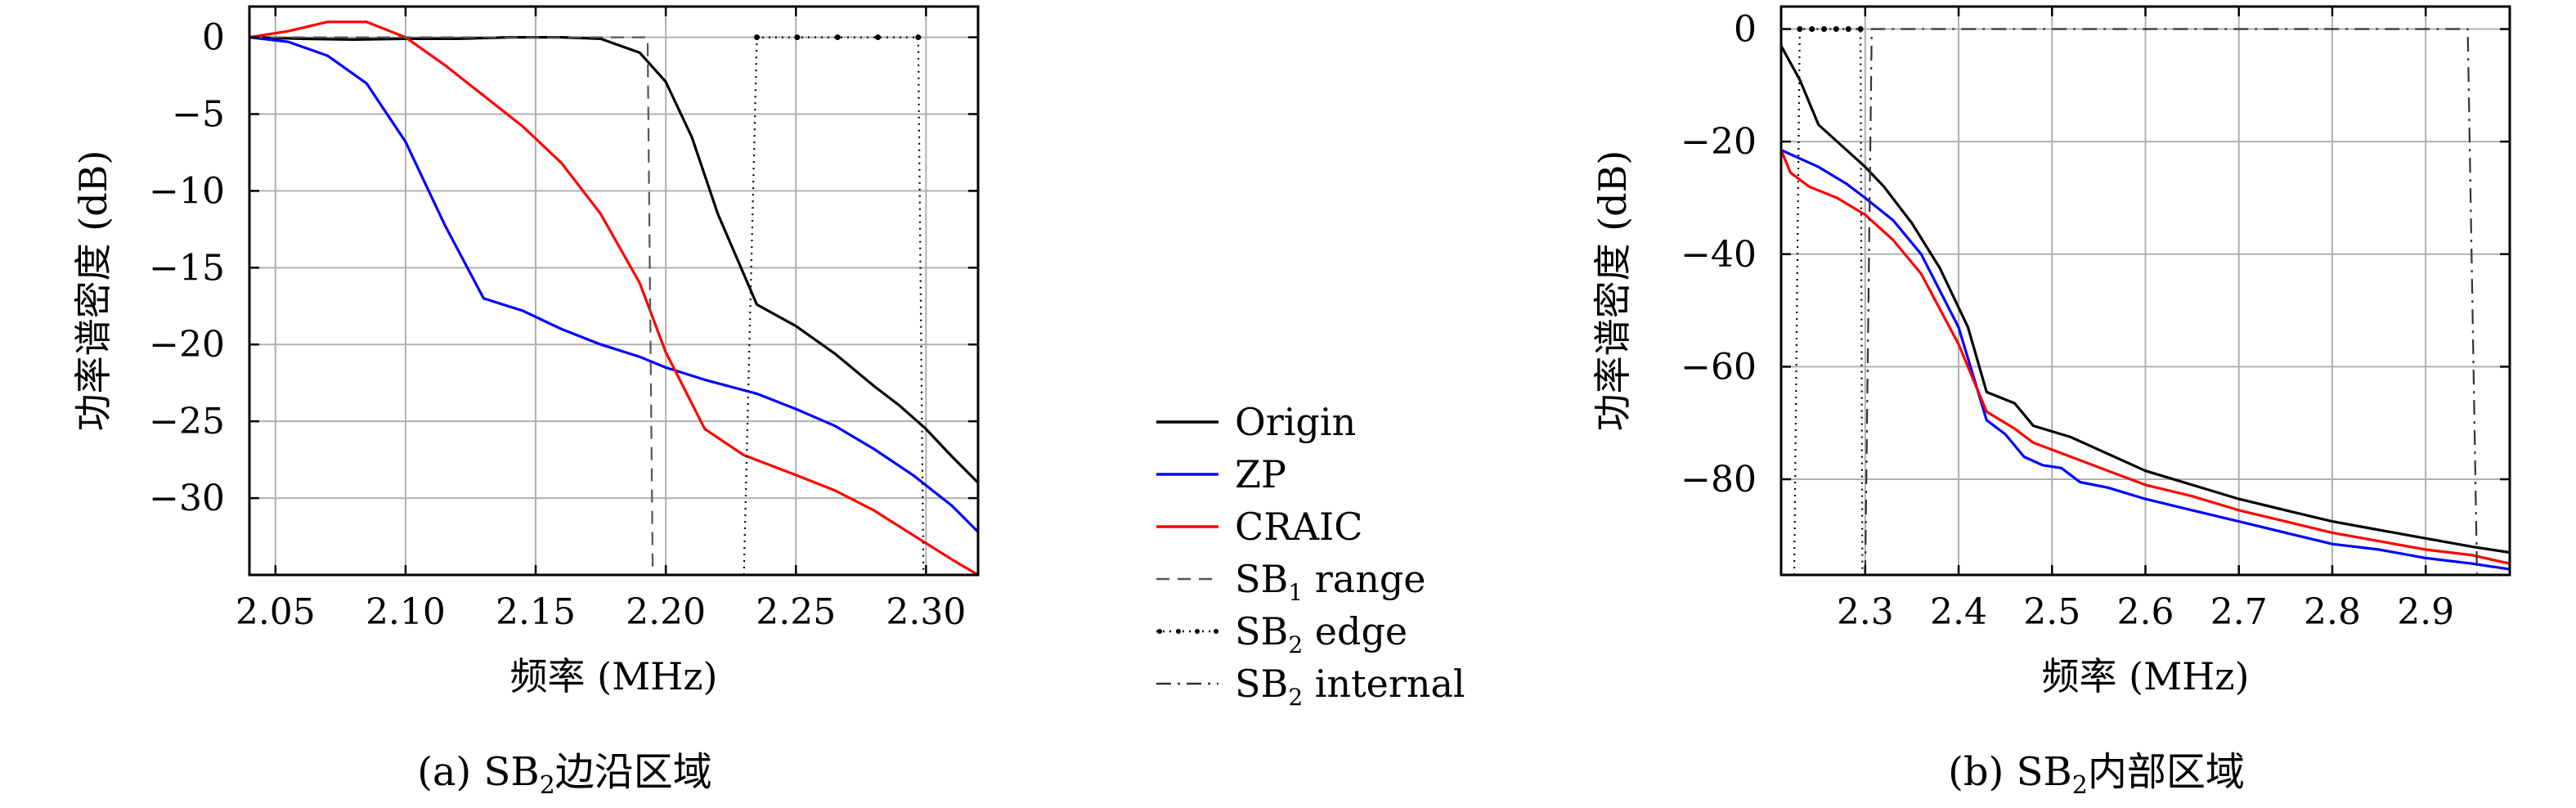 Image resolution: width=2576 pixels, height=808 pixels. Describe the element at coordinates (633, 772) in the screenshot. I see `caption-suffix: 边沿区域` at that location.